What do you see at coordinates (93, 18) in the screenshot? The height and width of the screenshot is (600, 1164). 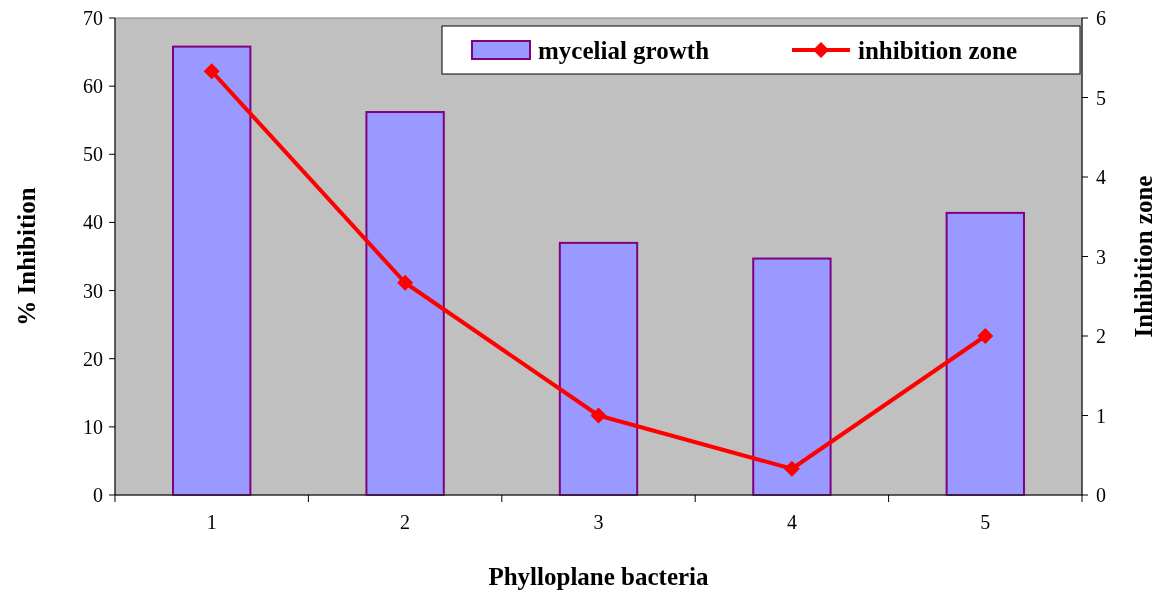 I see `y-tick-label: 70` at bounding box center [93, 18].